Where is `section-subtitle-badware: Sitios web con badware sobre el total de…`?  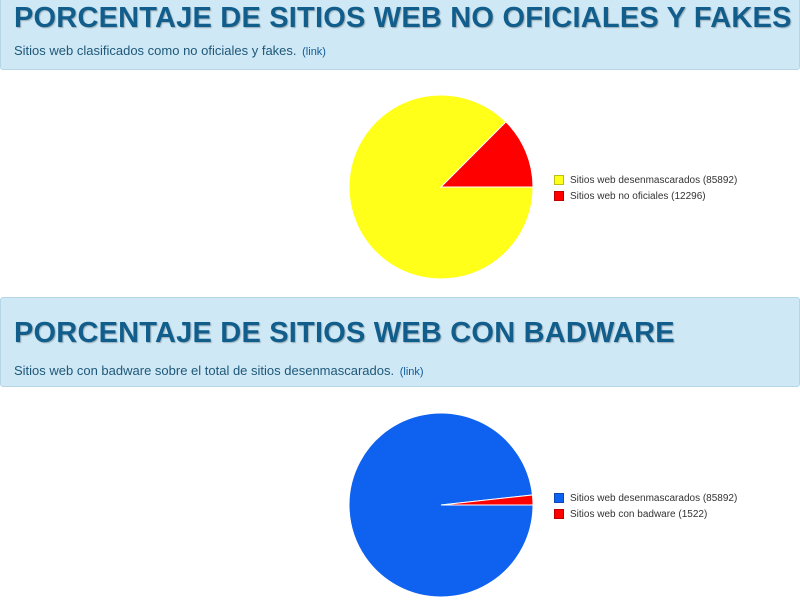 section-subtitle-badware: Sitios web con badware sobre el total de… is located at coordinates (219, 370).